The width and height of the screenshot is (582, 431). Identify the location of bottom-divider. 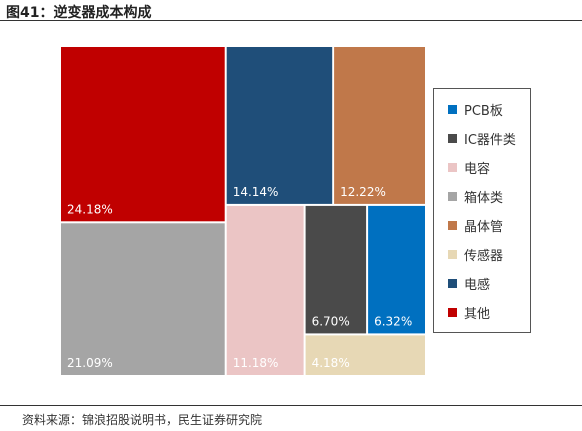
(291, 405).